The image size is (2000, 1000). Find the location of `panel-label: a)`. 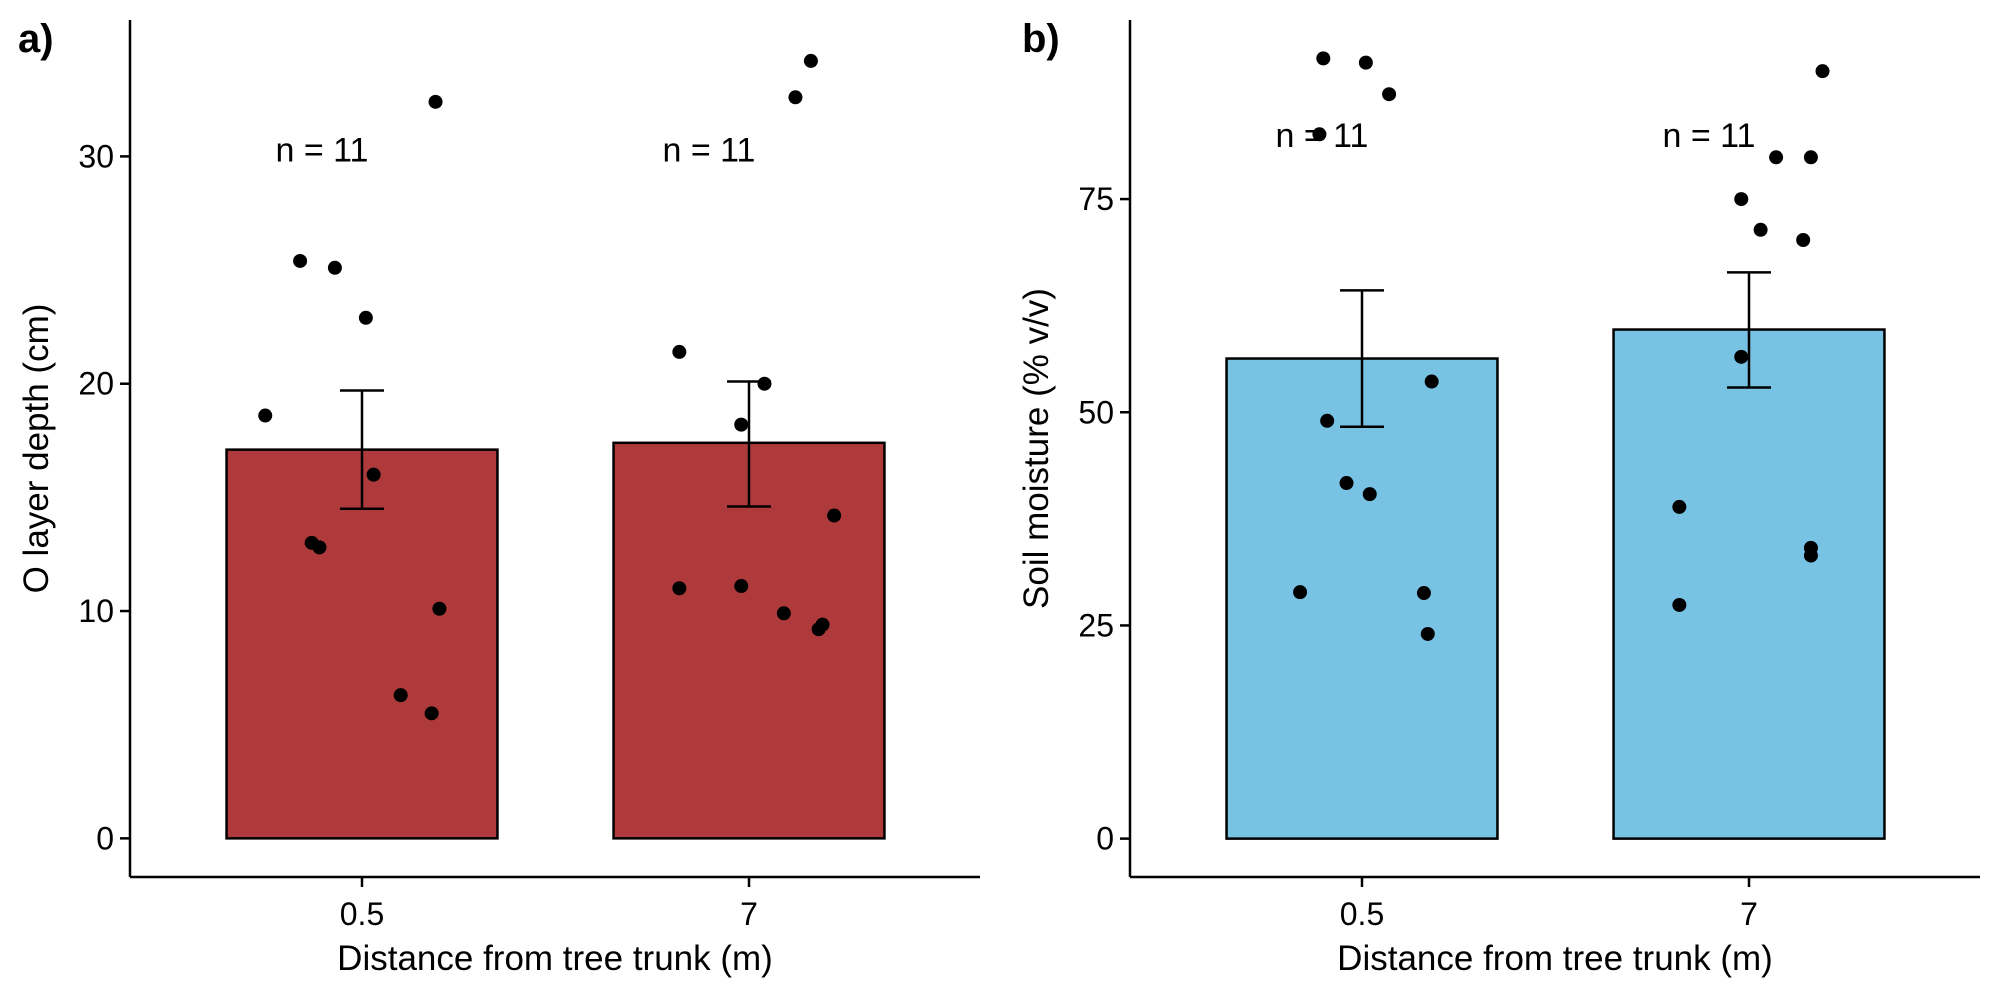

panel-label: a) is located at coordinates (36, 39).